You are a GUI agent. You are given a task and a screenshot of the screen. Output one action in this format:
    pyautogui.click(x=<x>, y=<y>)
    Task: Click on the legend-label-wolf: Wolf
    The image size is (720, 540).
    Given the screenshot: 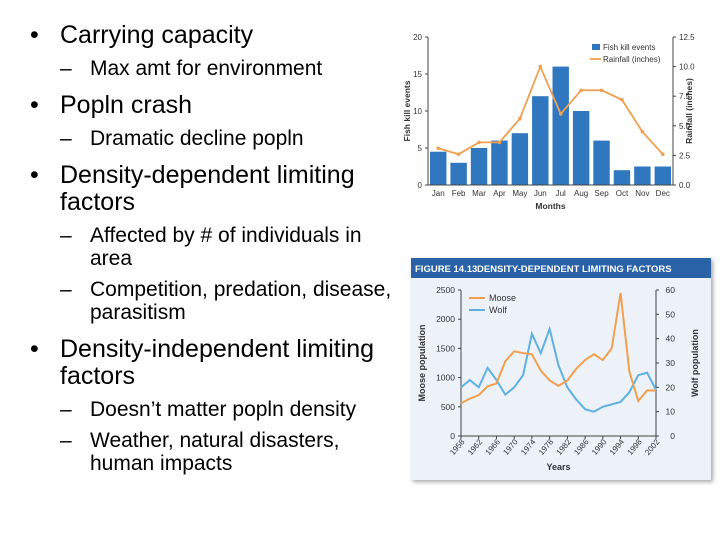 What is the action you would take?
    pyautogui.click(x=498, y=310)
    